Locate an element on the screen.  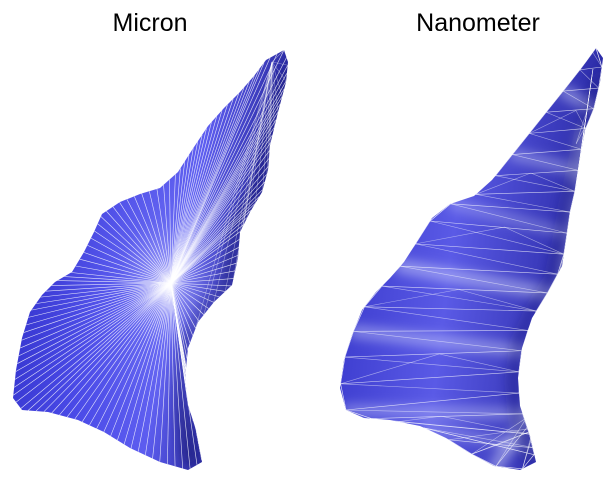
panel-label-micron: Micron is located at coordinates (150, 23).